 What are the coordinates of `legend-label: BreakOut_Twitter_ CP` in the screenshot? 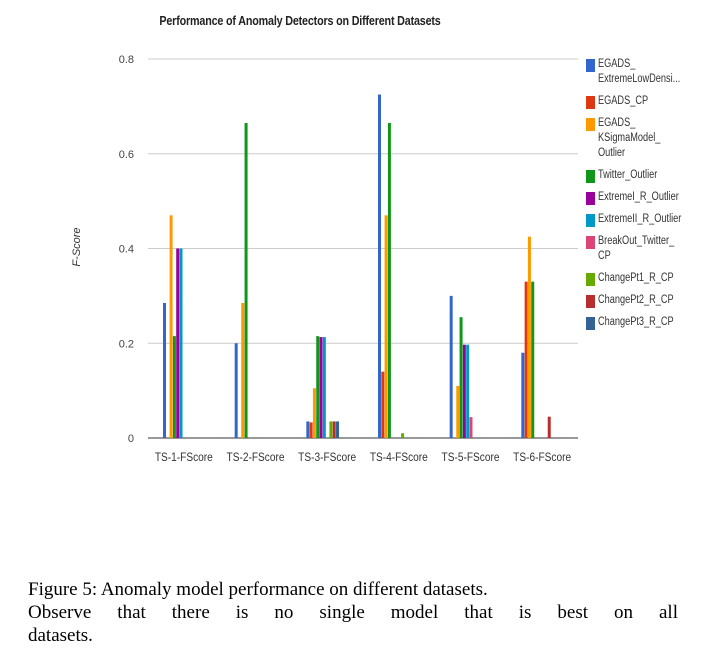 It's located at (636, 248).